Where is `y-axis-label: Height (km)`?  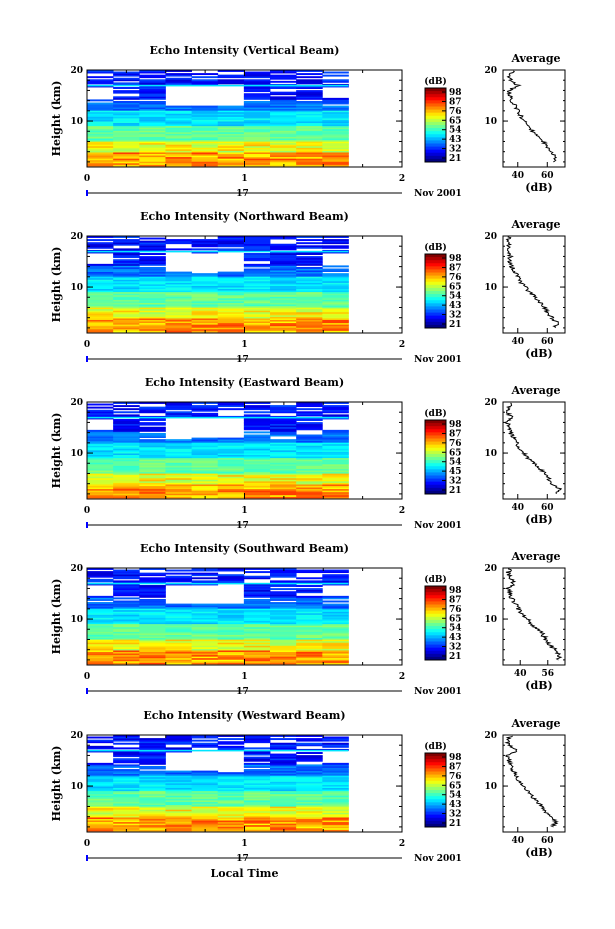
y-axis-label: Height (km) is located at coordinates (56, 285).